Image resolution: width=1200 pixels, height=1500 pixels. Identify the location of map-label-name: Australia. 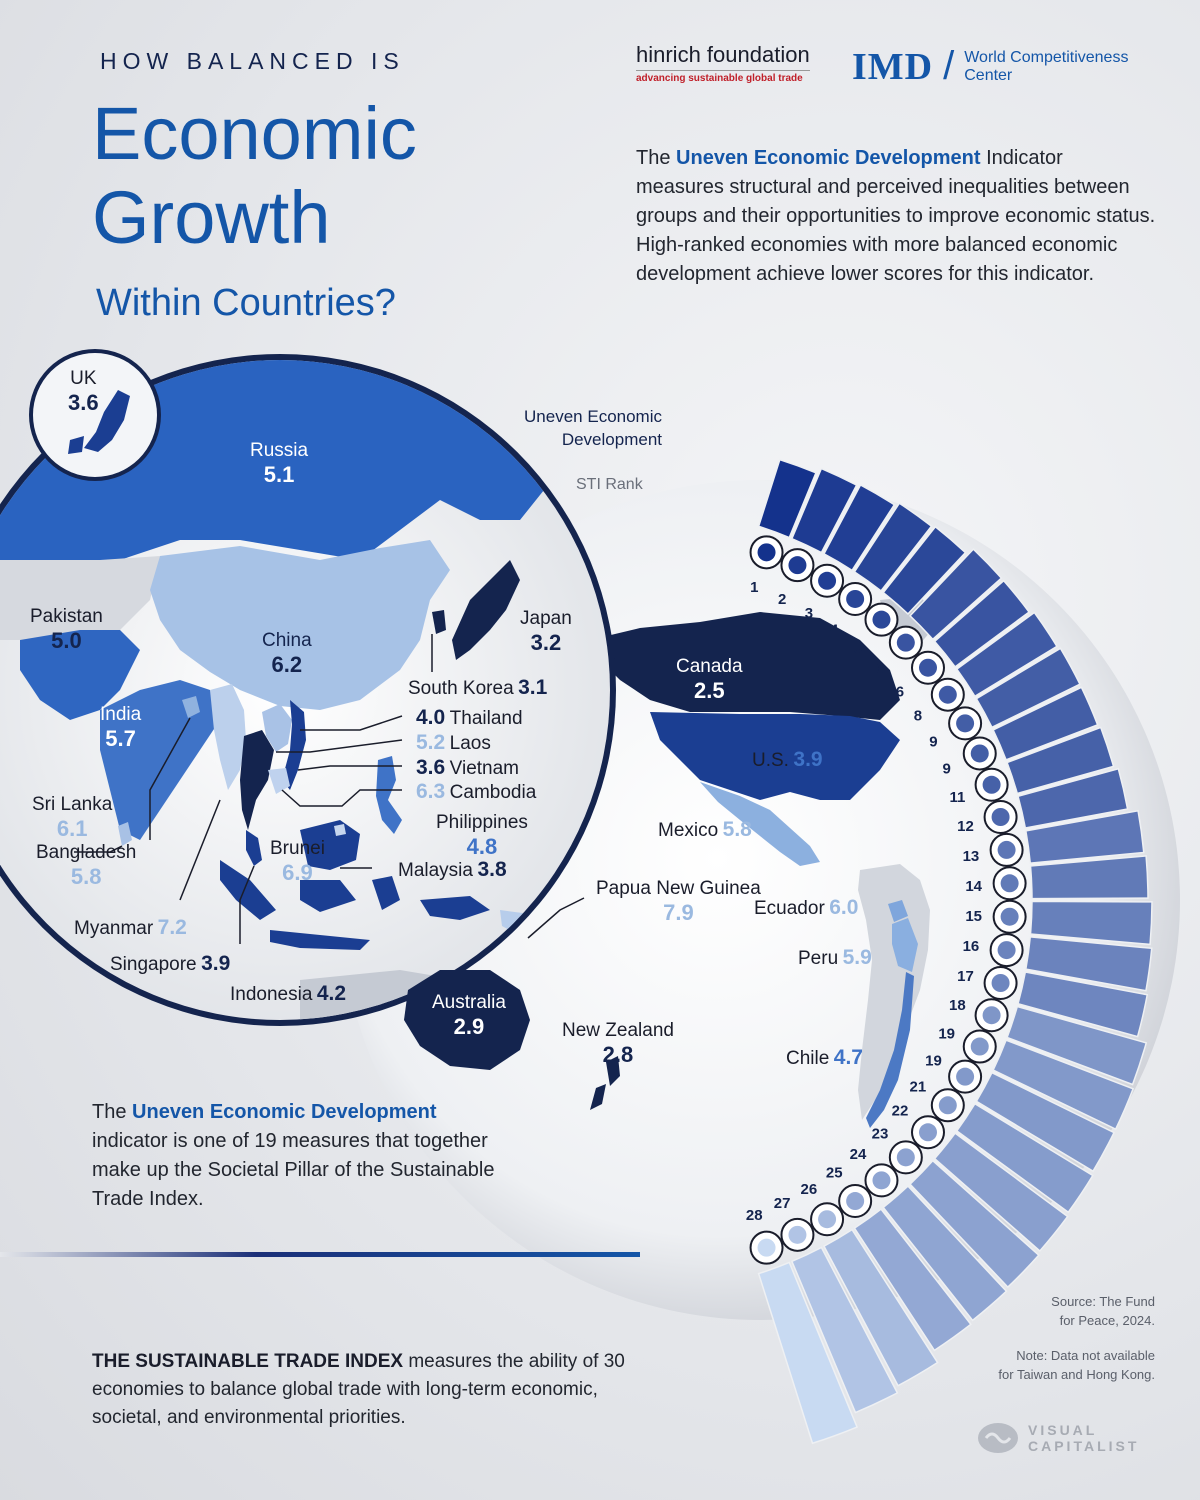
(469, 1002).